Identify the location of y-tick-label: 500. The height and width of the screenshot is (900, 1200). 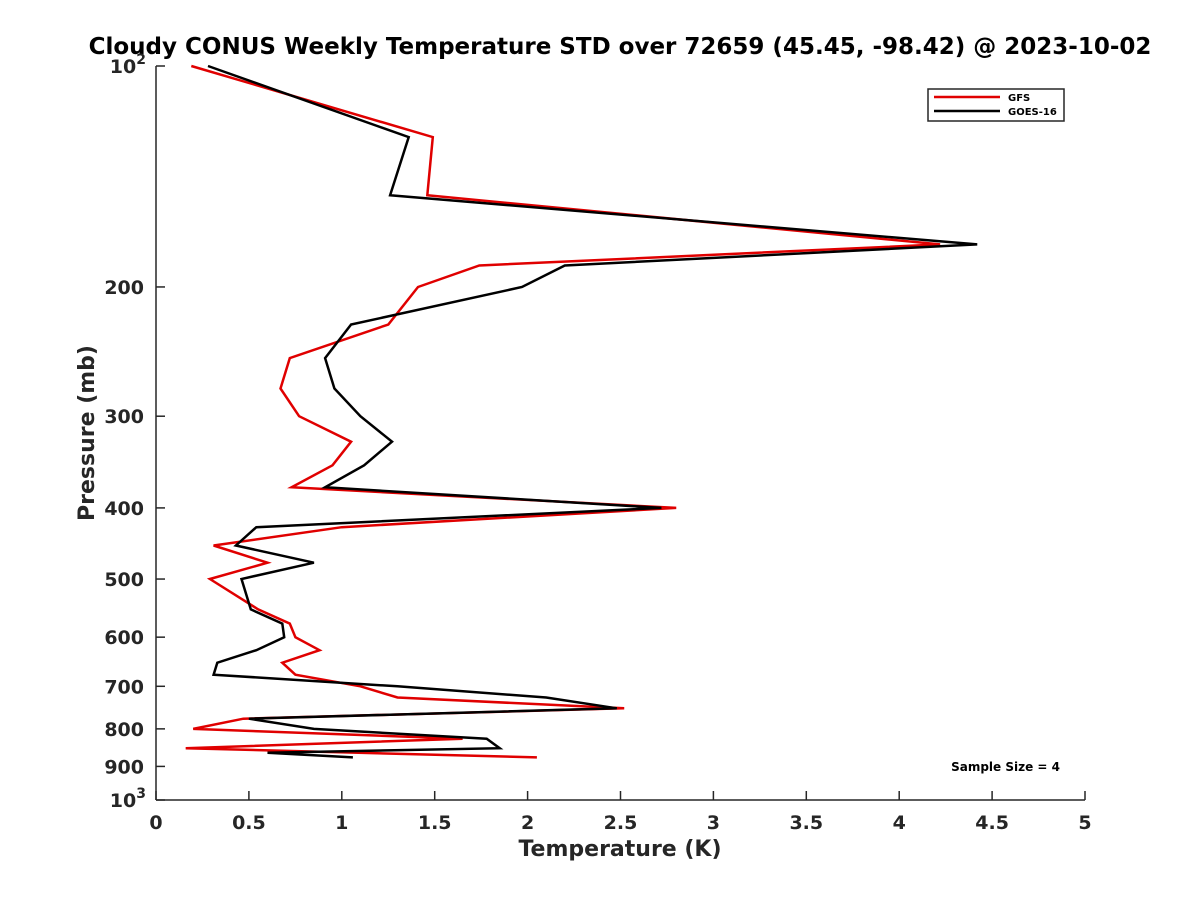
(124, 580).